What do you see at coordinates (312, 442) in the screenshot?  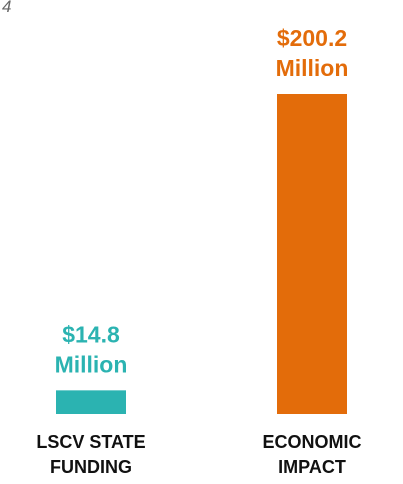 I see `category-label-2-line-1: ECONOMIC` at bounding box center [312, 442].